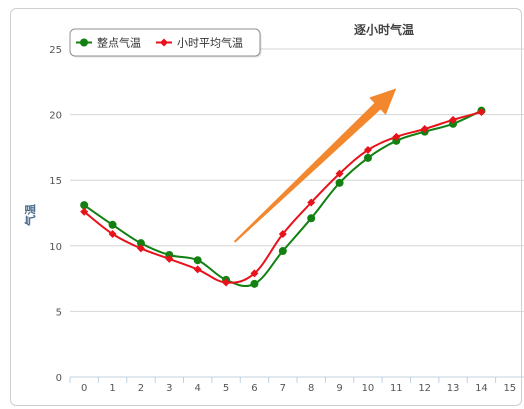 This screenshot has height=409, width=524. I want to click on x-tick-label-0: 0, so click(84, 388).